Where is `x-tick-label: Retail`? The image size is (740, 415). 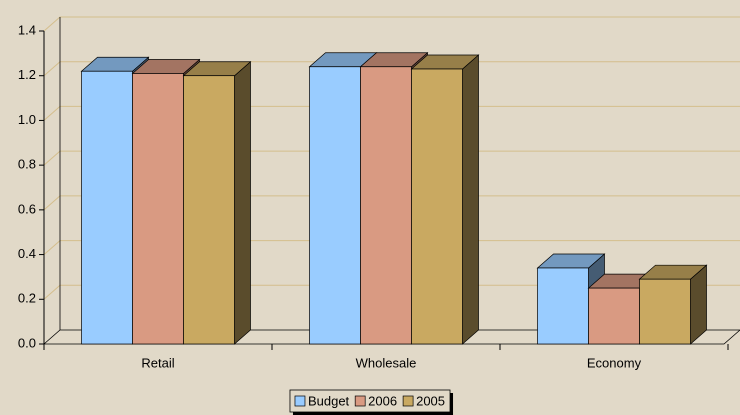
x-tick-label: Retail is located at coordinates (157, 362).